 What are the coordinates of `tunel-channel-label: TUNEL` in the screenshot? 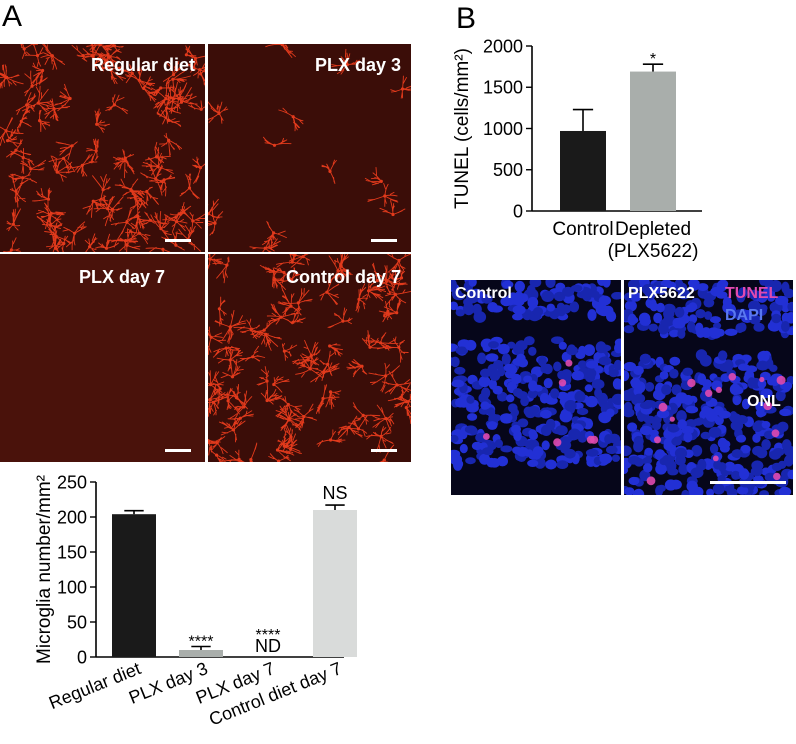 It's located at (752, 293).